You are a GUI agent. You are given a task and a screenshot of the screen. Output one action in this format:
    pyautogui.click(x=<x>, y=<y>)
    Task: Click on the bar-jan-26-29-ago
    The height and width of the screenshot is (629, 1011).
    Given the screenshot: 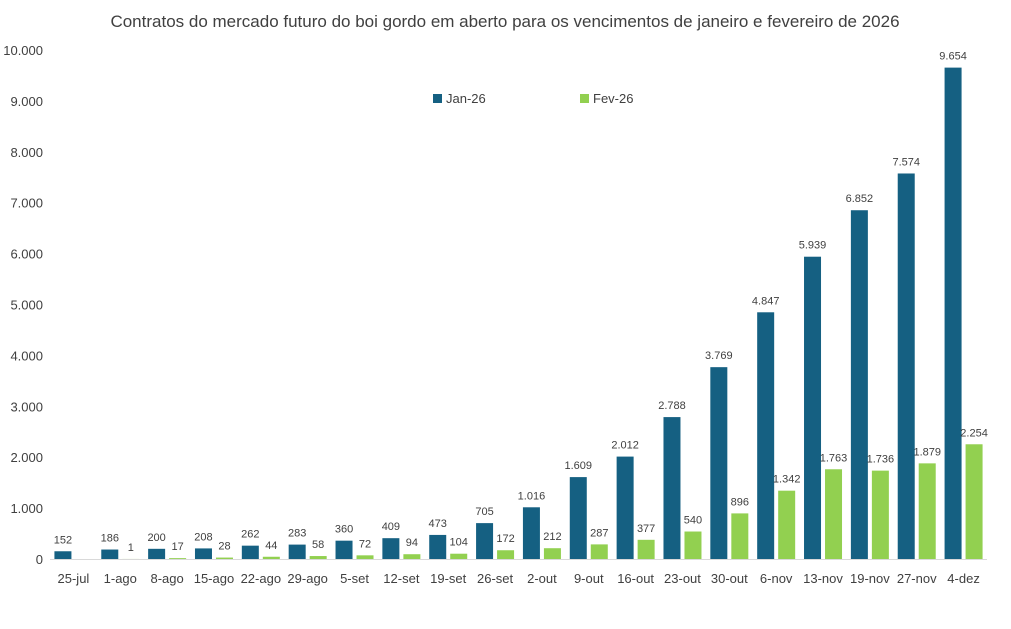 What is the action you would take?
    pyautogui.click(x=297, y=551)
    